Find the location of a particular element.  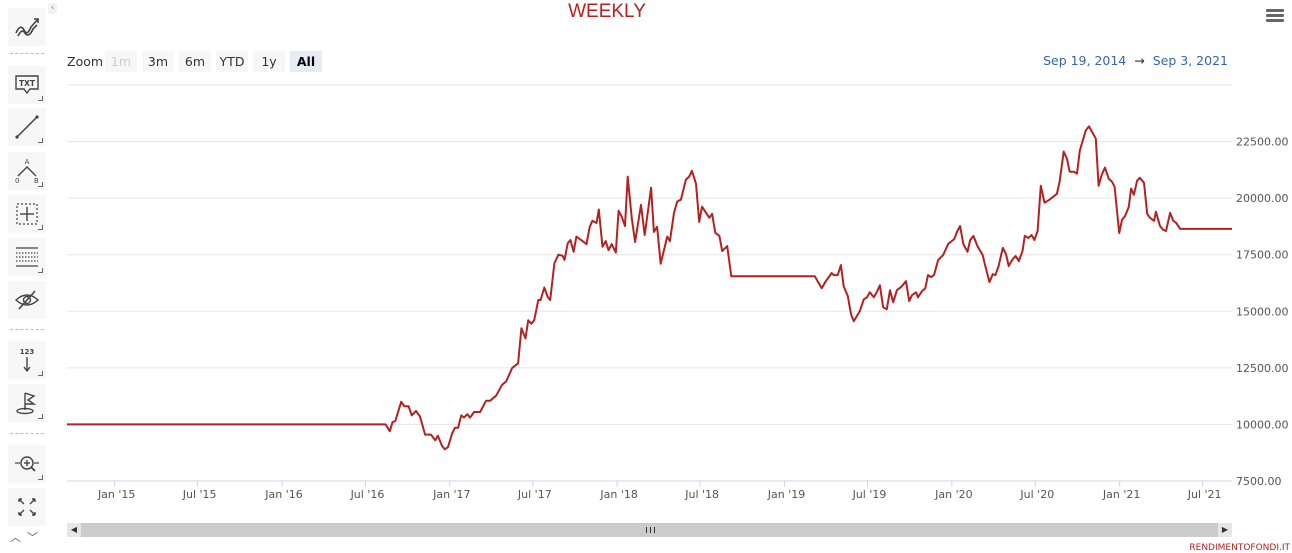

indicators-button is located at coordinates (27, 27).